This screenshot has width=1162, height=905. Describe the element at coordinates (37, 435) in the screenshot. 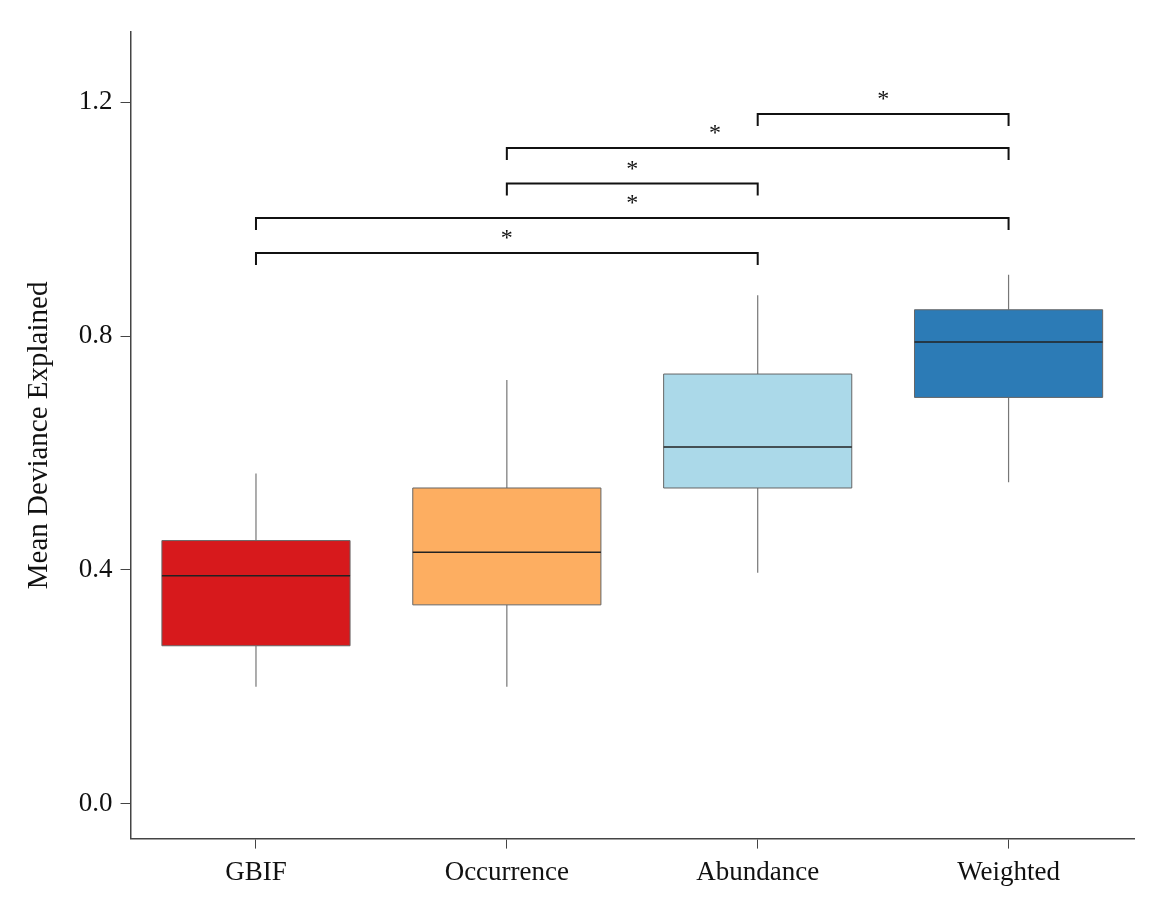

I see `y-axis-title: Mean Deviance Explained` at that location.